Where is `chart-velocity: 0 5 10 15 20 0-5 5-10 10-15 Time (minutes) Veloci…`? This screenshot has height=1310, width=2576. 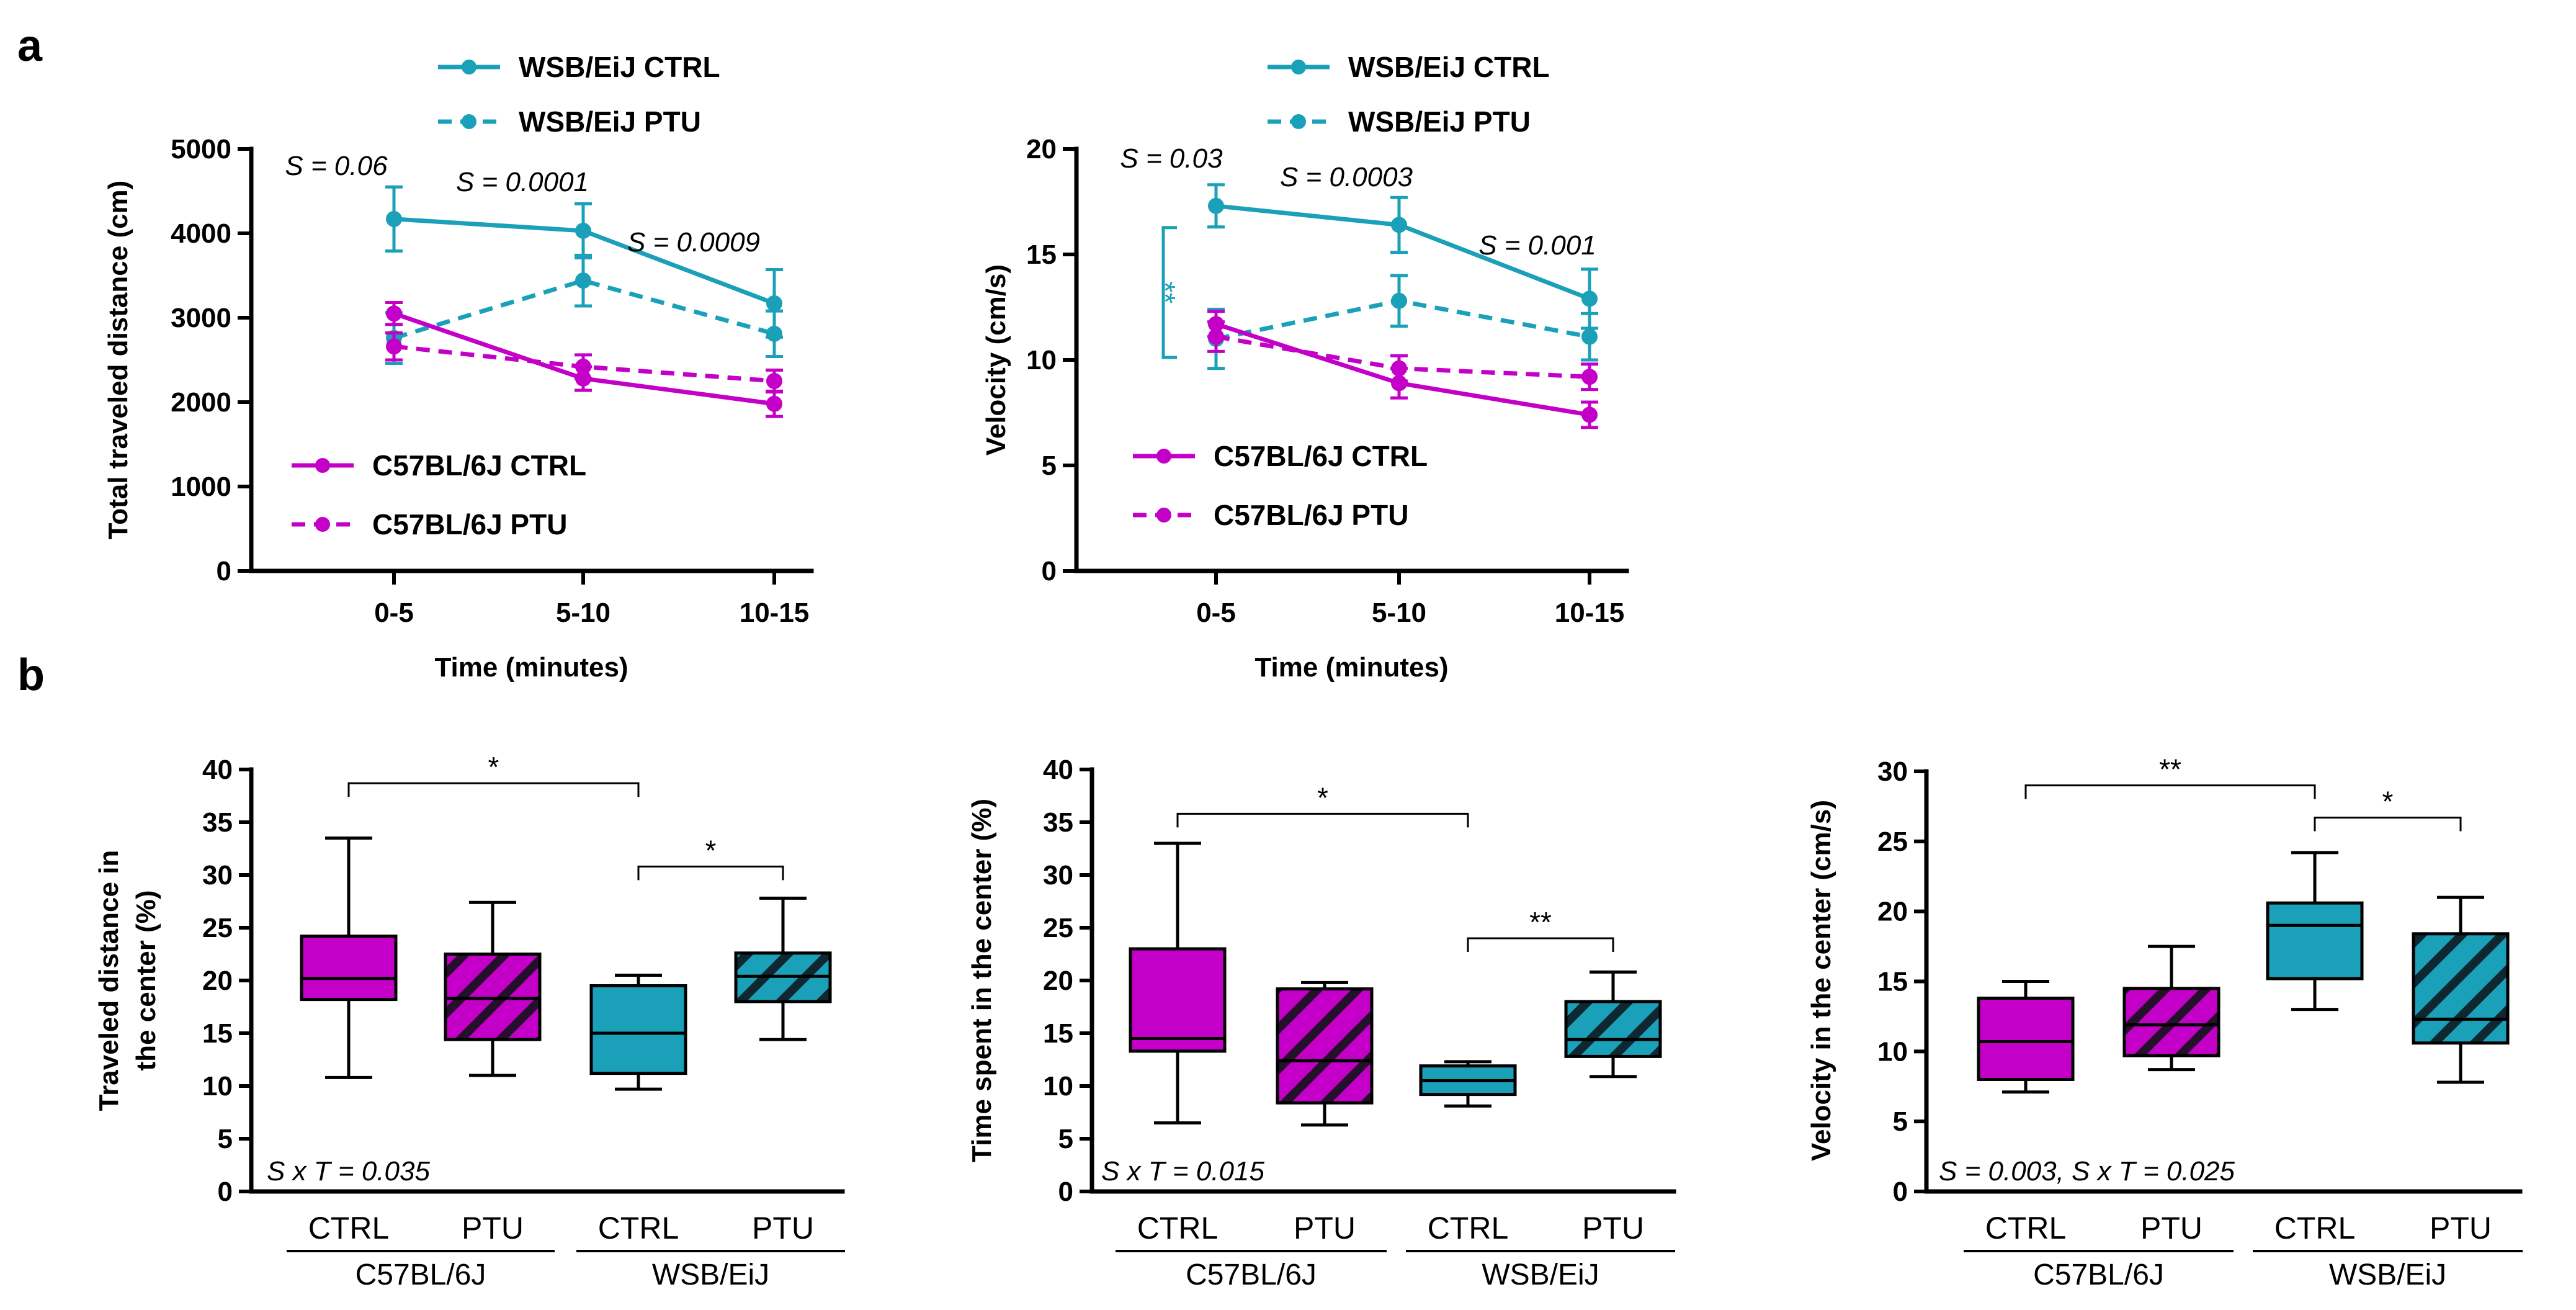 chart-velocity: 0 5 10 15 20 0-5 5-10 10-15 Time (minutes) Veloci… is located at coordinates (1305, 367).